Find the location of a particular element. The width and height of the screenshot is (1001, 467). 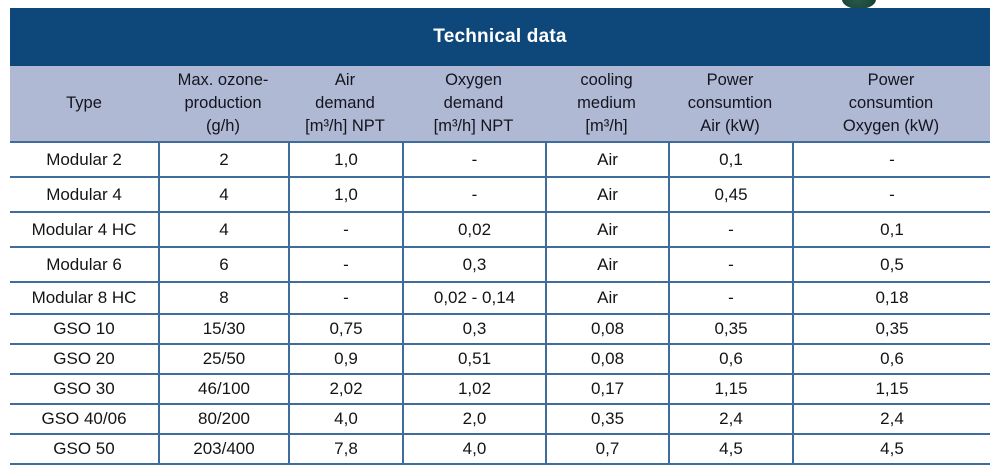

cell-oxygen-demand: 0,51 is located at coordinates (473, 359).